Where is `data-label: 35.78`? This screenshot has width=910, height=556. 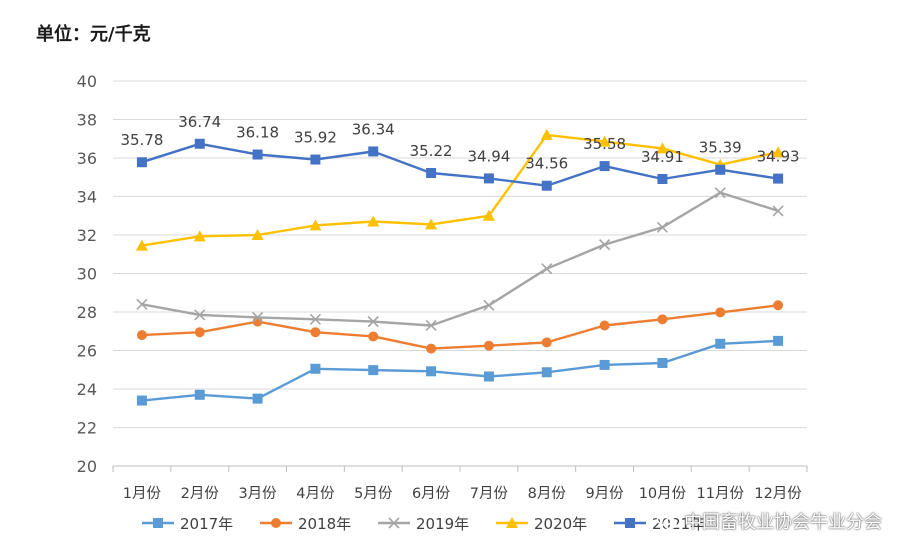
data-label: 35.78 is located at coordinates (141, 140).